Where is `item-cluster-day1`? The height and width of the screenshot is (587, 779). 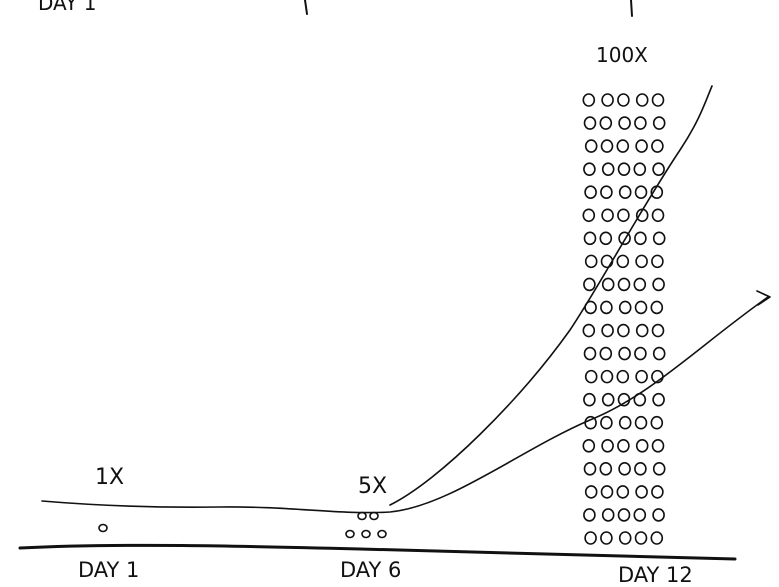 item-cluster-day1 is located at coordinates (103, 528).